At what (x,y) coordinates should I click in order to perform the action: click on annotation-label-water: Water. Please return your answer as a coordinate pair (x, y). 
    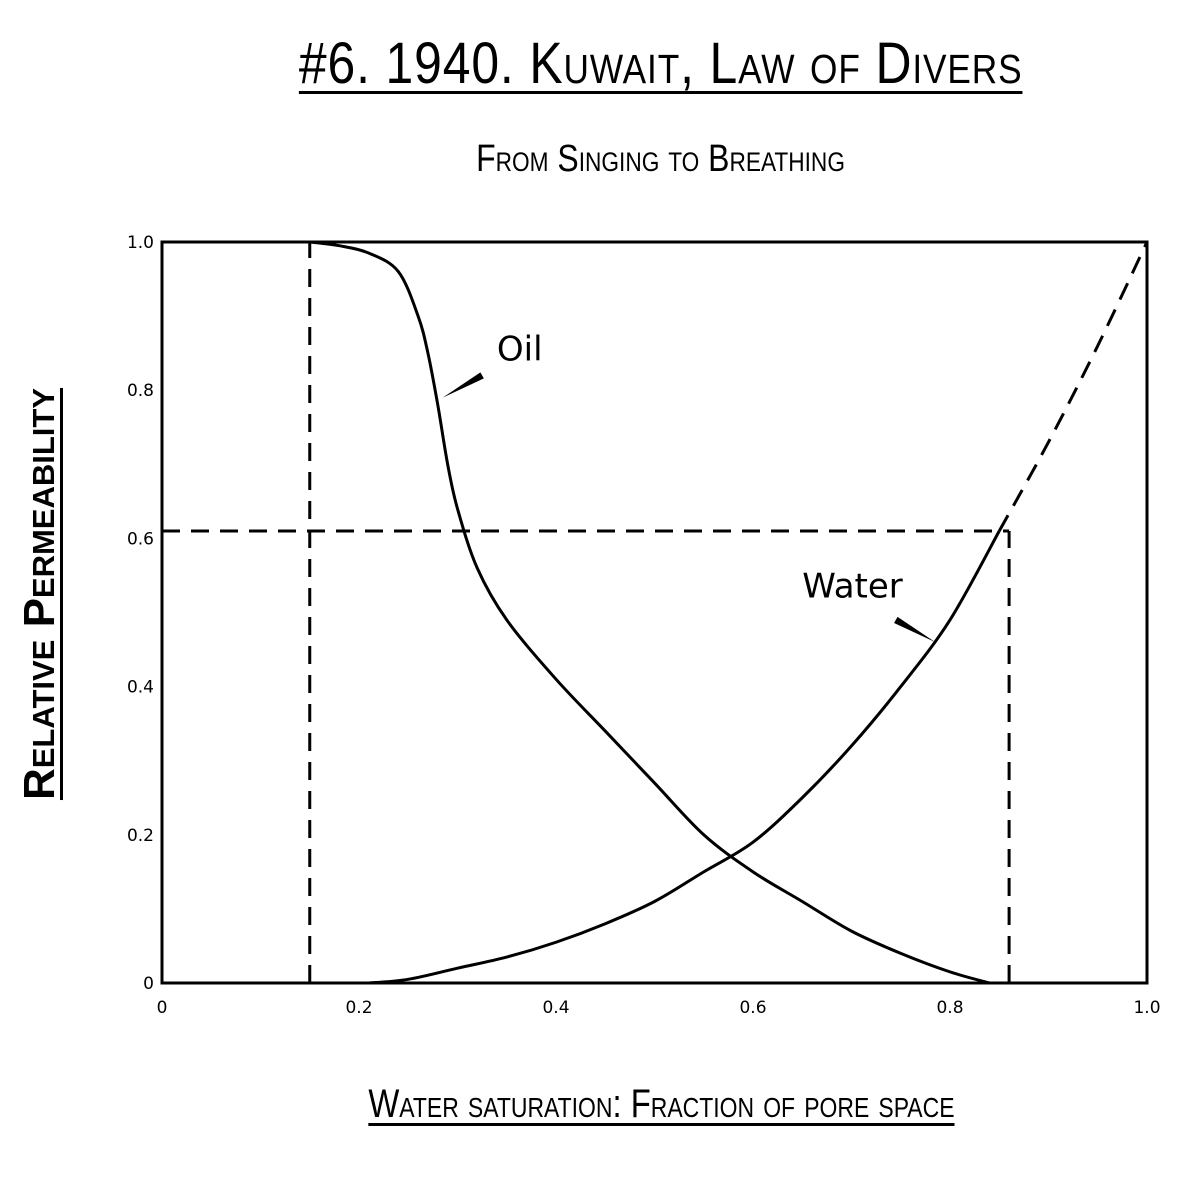
    Looking at the image, I should click on (852, 587).